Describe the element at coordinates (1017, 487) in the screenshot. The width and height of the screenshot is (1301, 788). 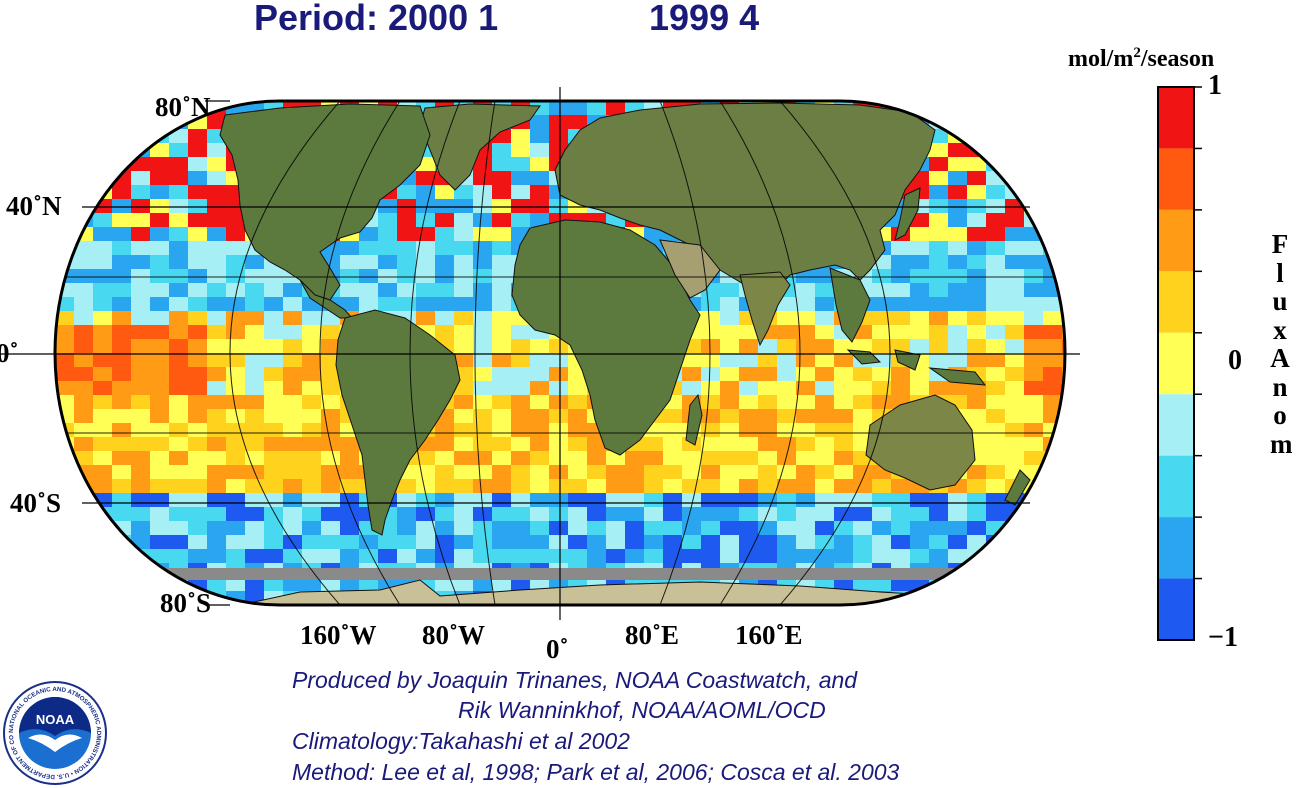
I see `land-new-zealand` at that location.